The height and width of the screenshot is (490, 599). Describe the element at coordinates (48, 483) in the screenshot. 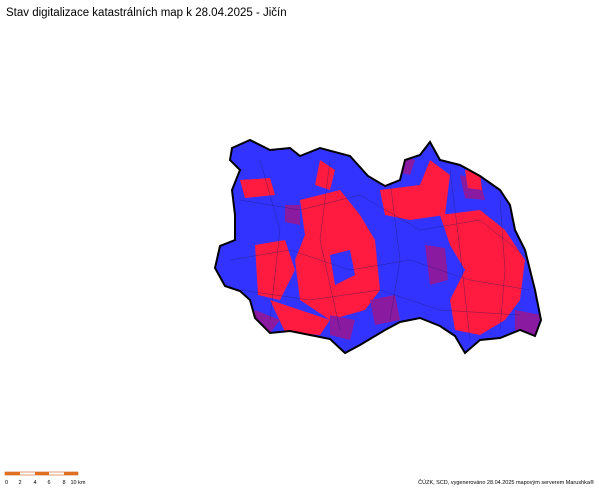

I see `scale-label: 6` at that location.